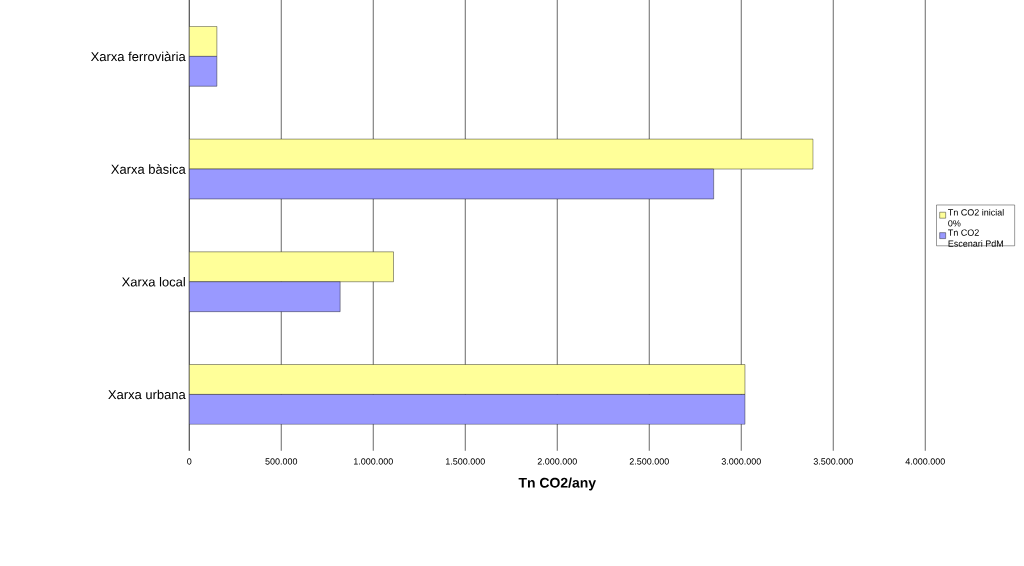 This screenshot has width=1024, height=566. I want to click on y-tick-label: Xarxa urbana, so click(147, 394).